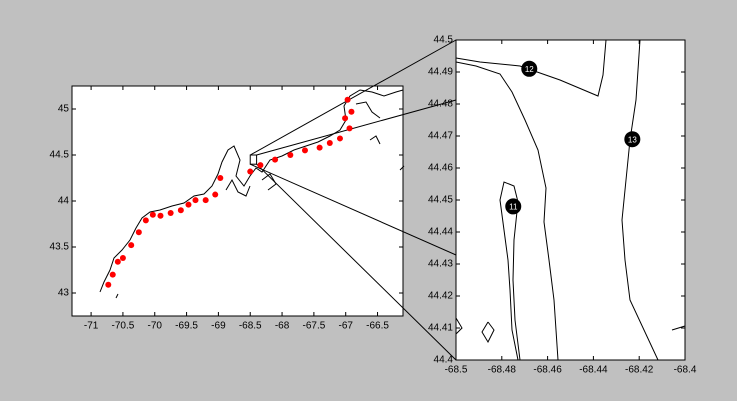  I want to click on x-tick-label: -66.5, so click(377, 326).